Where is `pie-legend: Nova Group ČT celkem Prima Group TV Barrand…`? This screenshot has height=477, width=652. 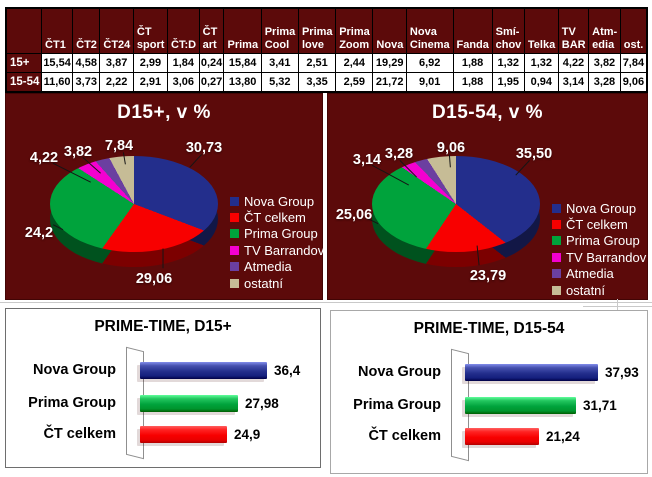 pie-legend: Nova Group ČT celkem Prima Group TV Barrand… is located at coordinates (277, 242).